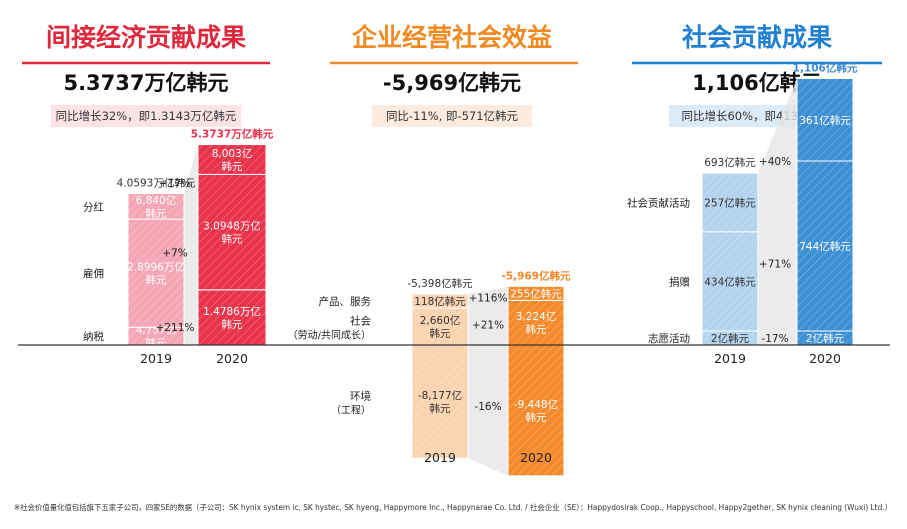 This screenshot has height=529, width=907. Describe the element at coordinates (536, 404) in the screenshot. I see `bar-label: -9,448亿` at that location.